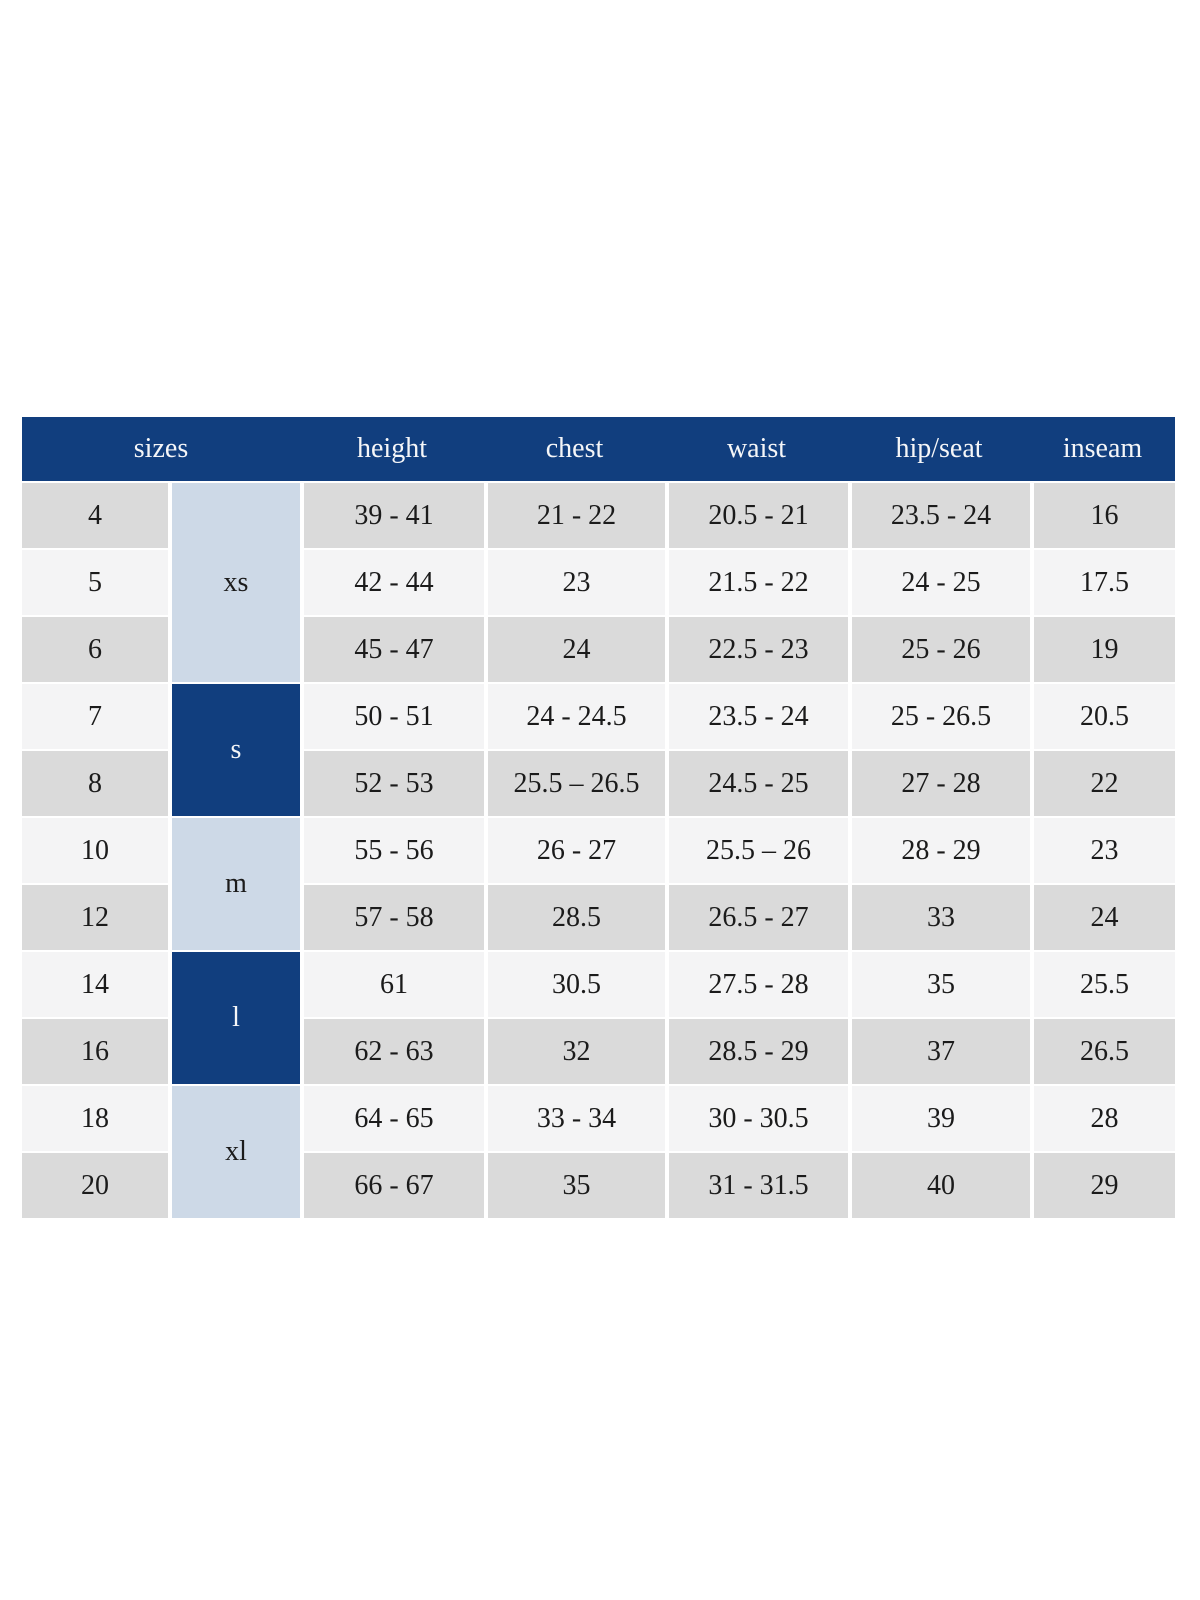 This screenshot has height=1600, width=1200. I want to click on header-waist: waist, so click(756, 449).